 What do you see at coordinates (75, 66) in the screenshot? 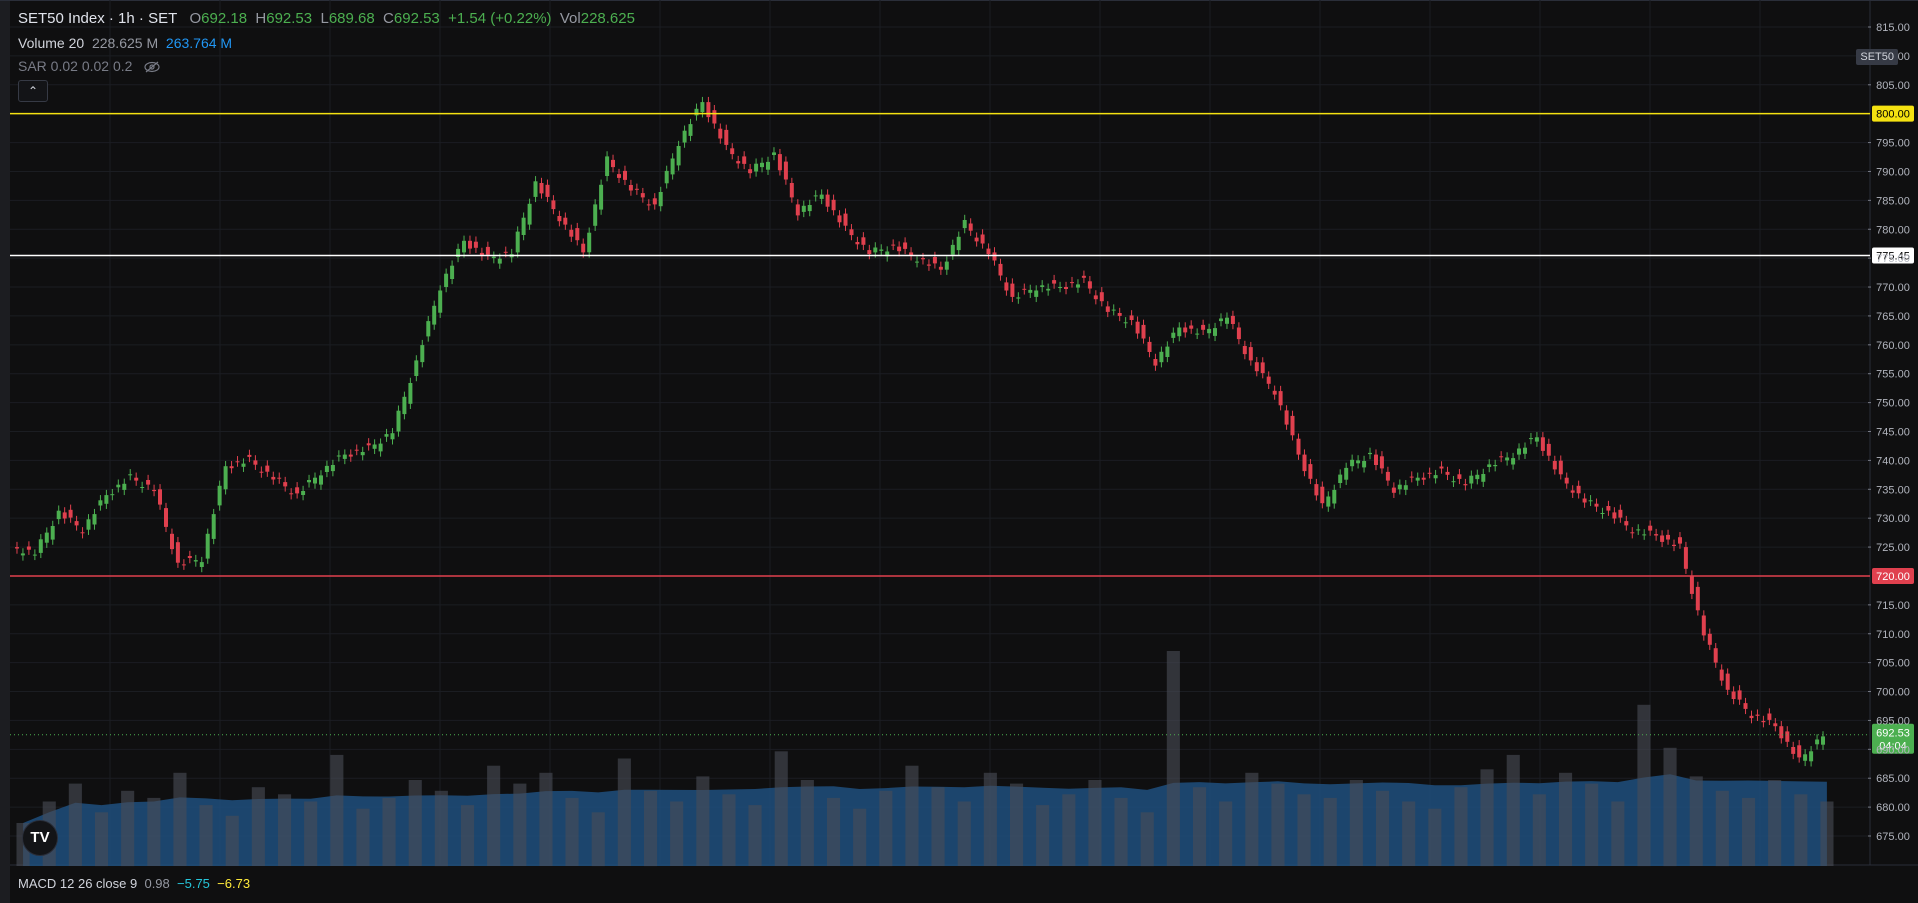
I see `sar-legend-name: SAR 0.02 0.02 0.2` at bounding box center [75, 66].